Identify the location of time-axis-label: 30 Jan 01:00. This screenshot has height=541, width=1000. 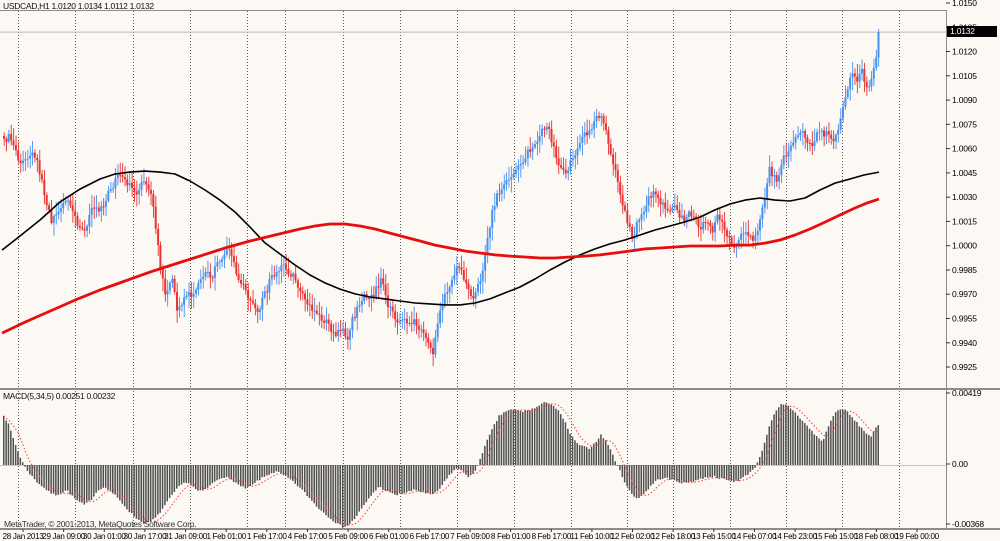
(105, 536).